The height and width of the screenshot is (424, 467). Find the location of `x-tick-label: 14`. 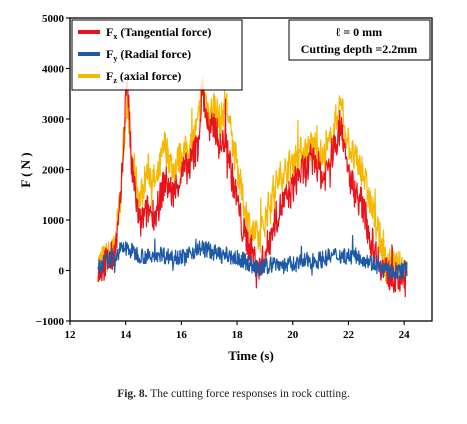

x-tick-label: 14 is located at coordinates (126, 335).